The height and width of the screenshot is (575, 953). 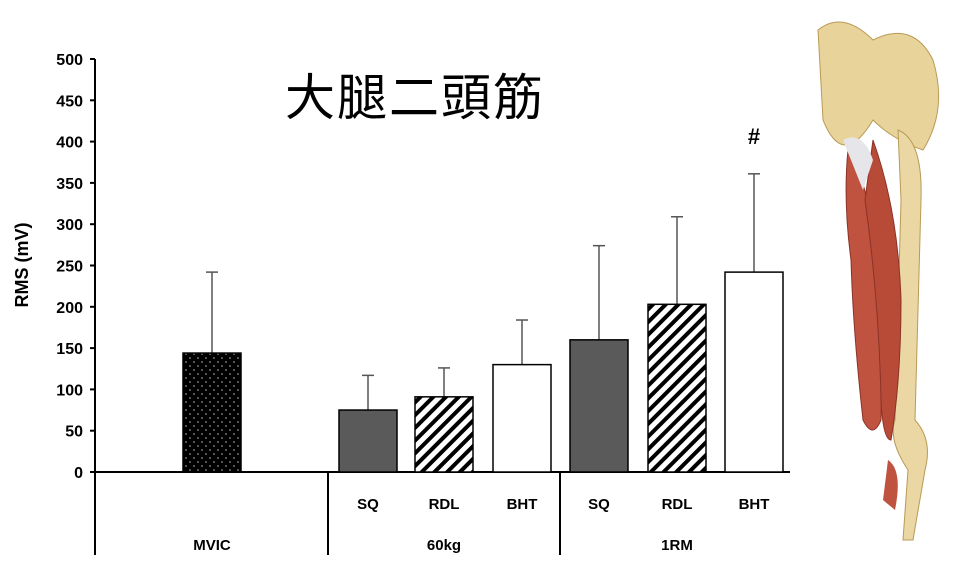 I want to click on group-label: 60kg, so click(x=444, y=545).